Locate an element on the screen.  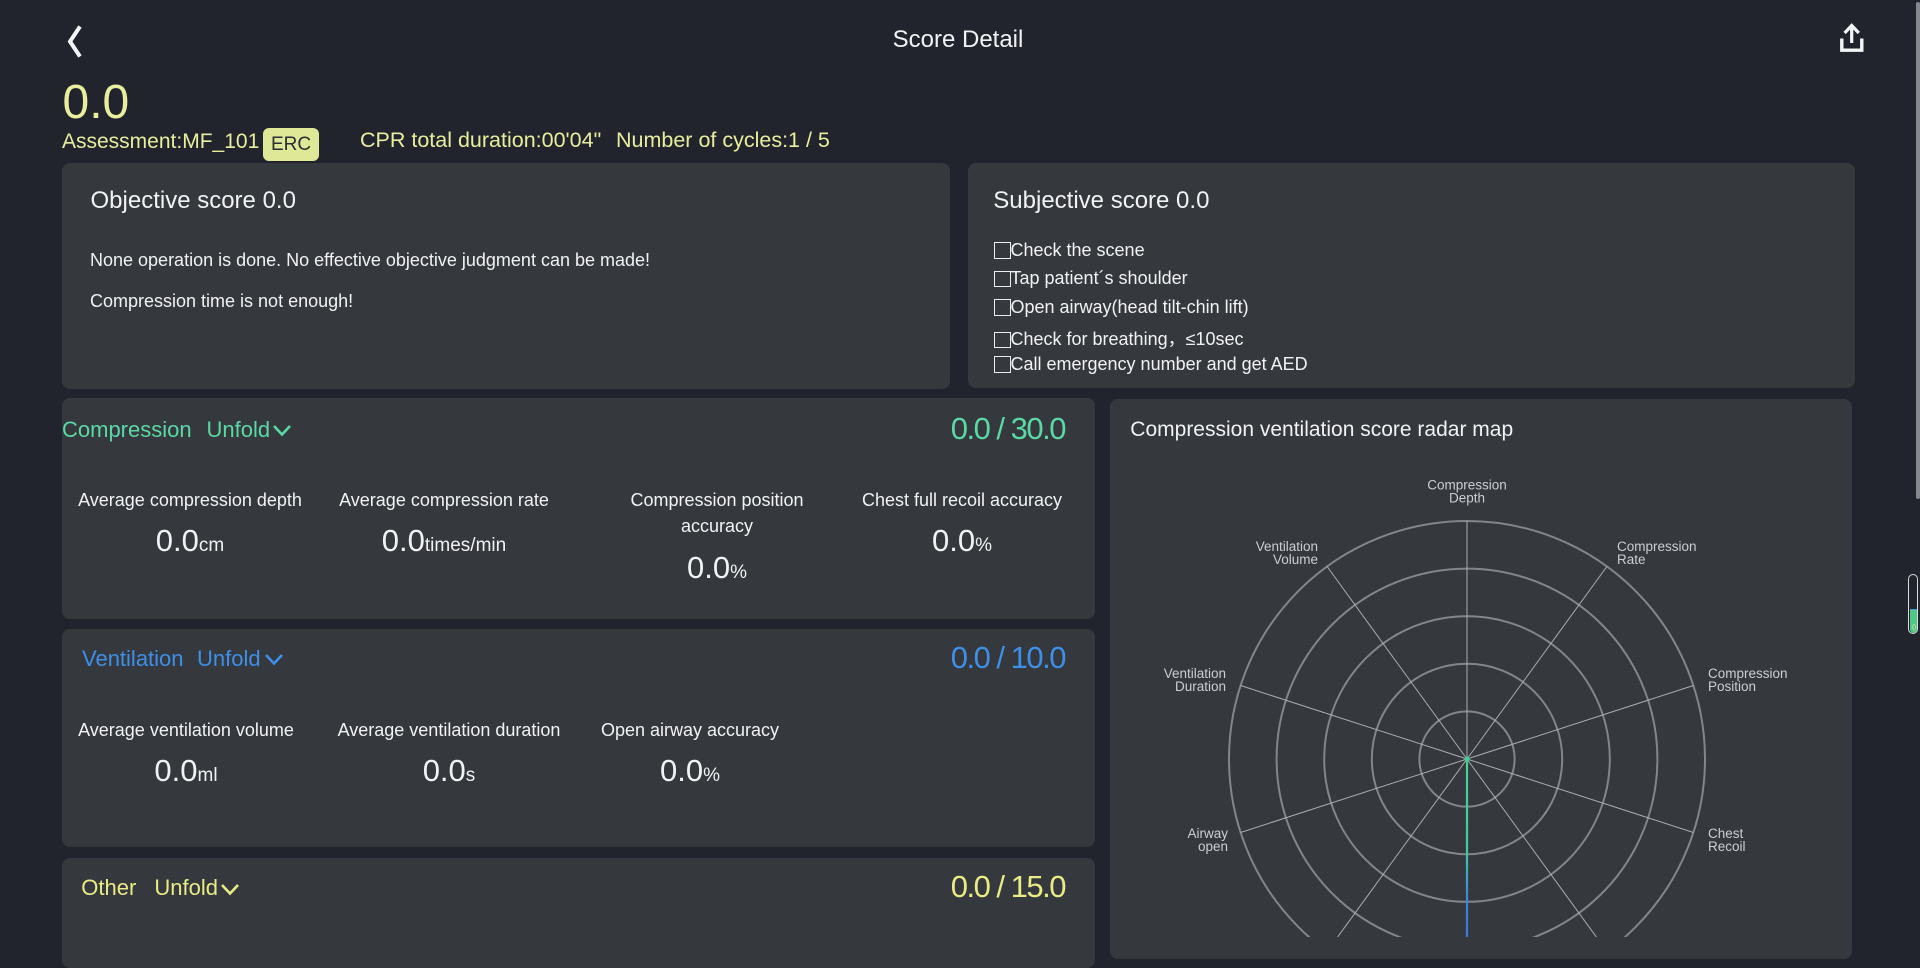
svg-text: Rate is located at coordinates (1631, 559).